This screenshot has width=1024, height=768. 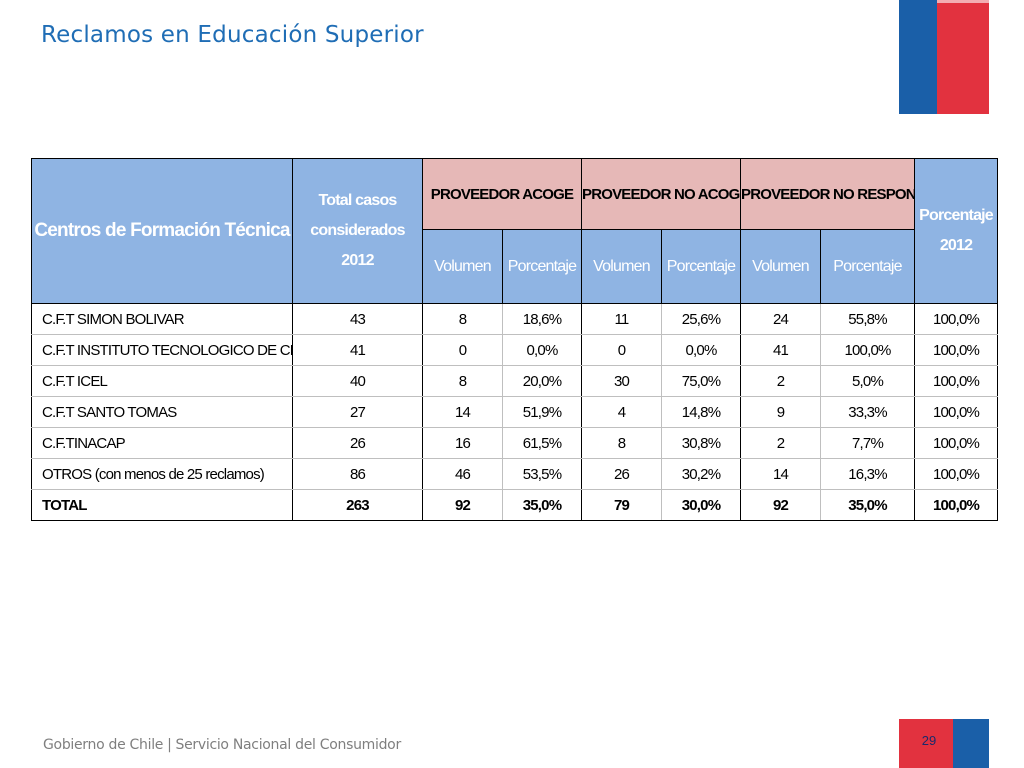 I want to click on row-total: 40, so click(x=357, y=381).